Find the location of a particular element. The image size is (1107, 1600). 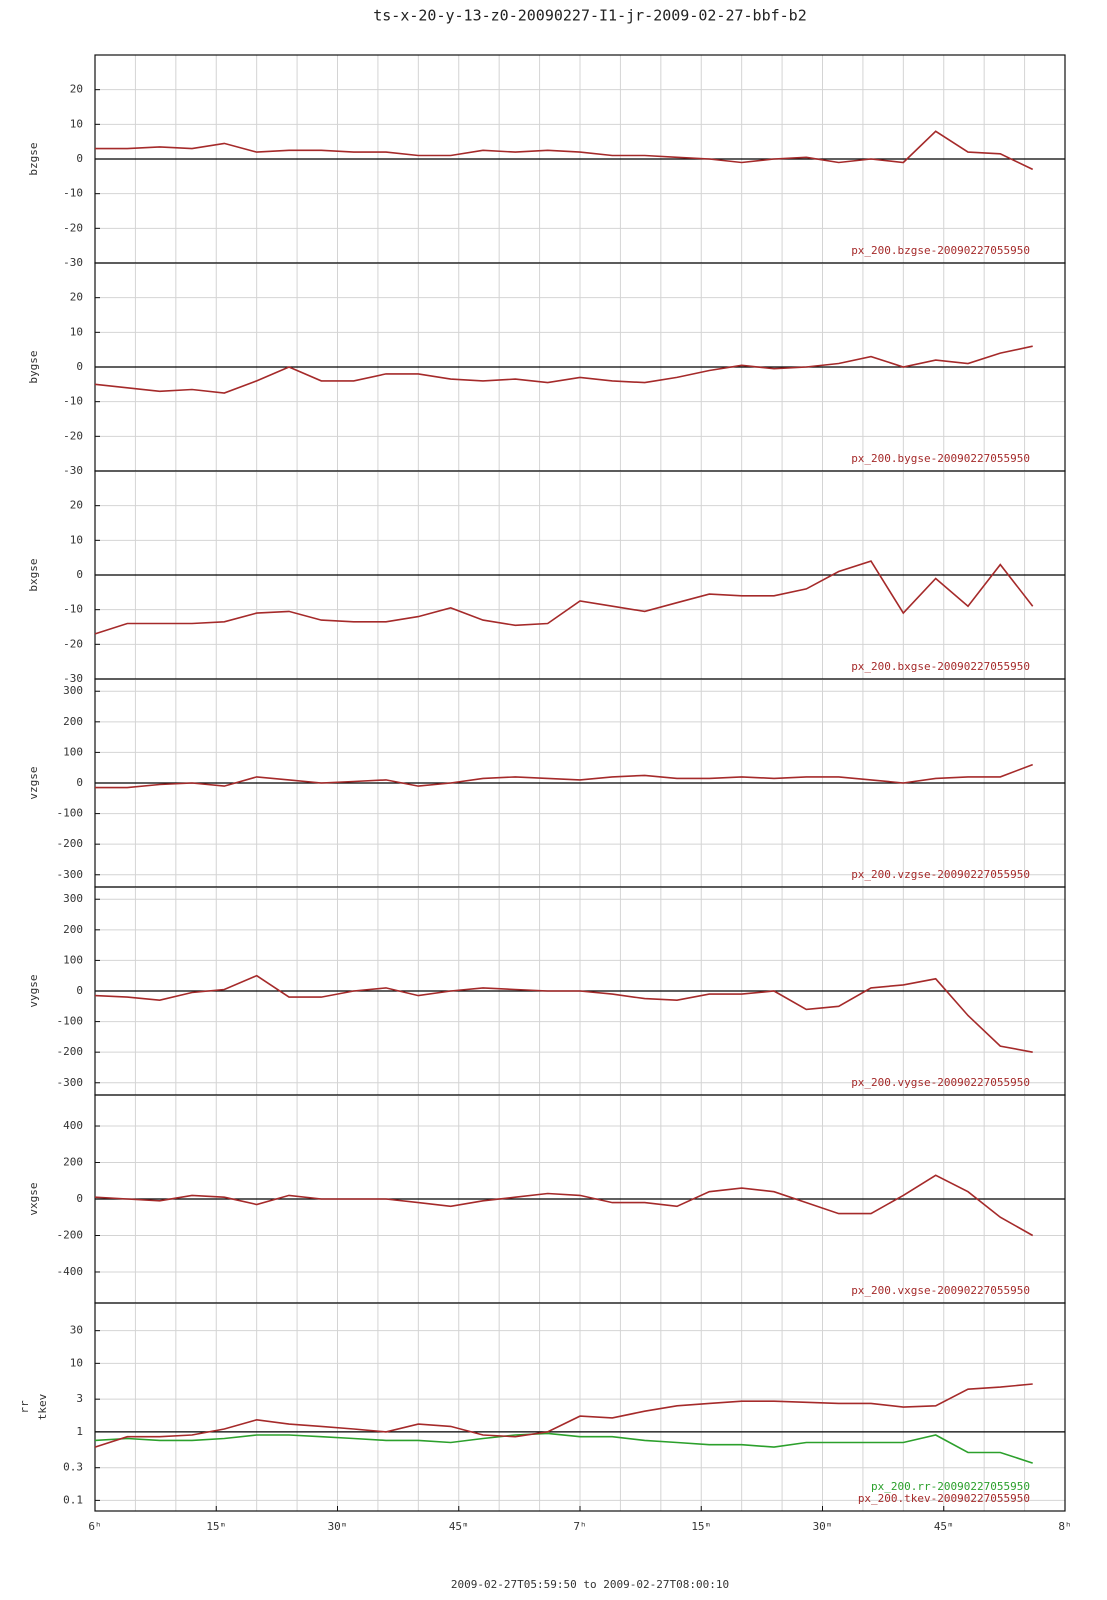

legend-entry: px_200.bxgse-20090227055950 is located at coordinates (940, 666).